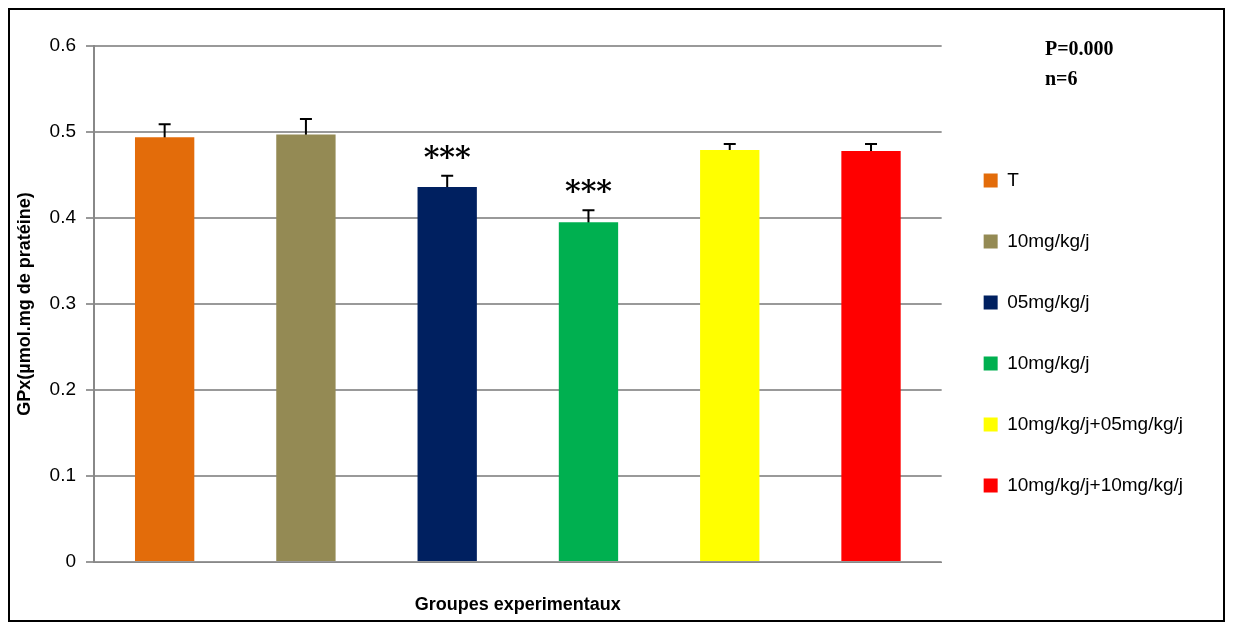 This screenshot has height=632, width=1233. Describe the element at coordinates (1095, 484) in the screenshot. I see `legend-label: 10mg/kg/j+10mg/kg/j` at that location.